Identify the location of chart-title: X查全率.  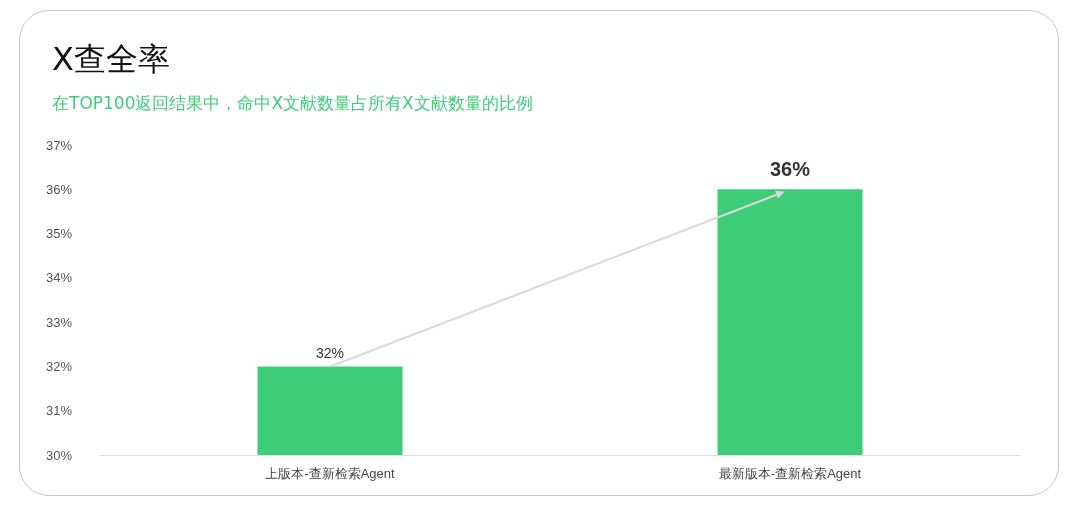
(111, 59).